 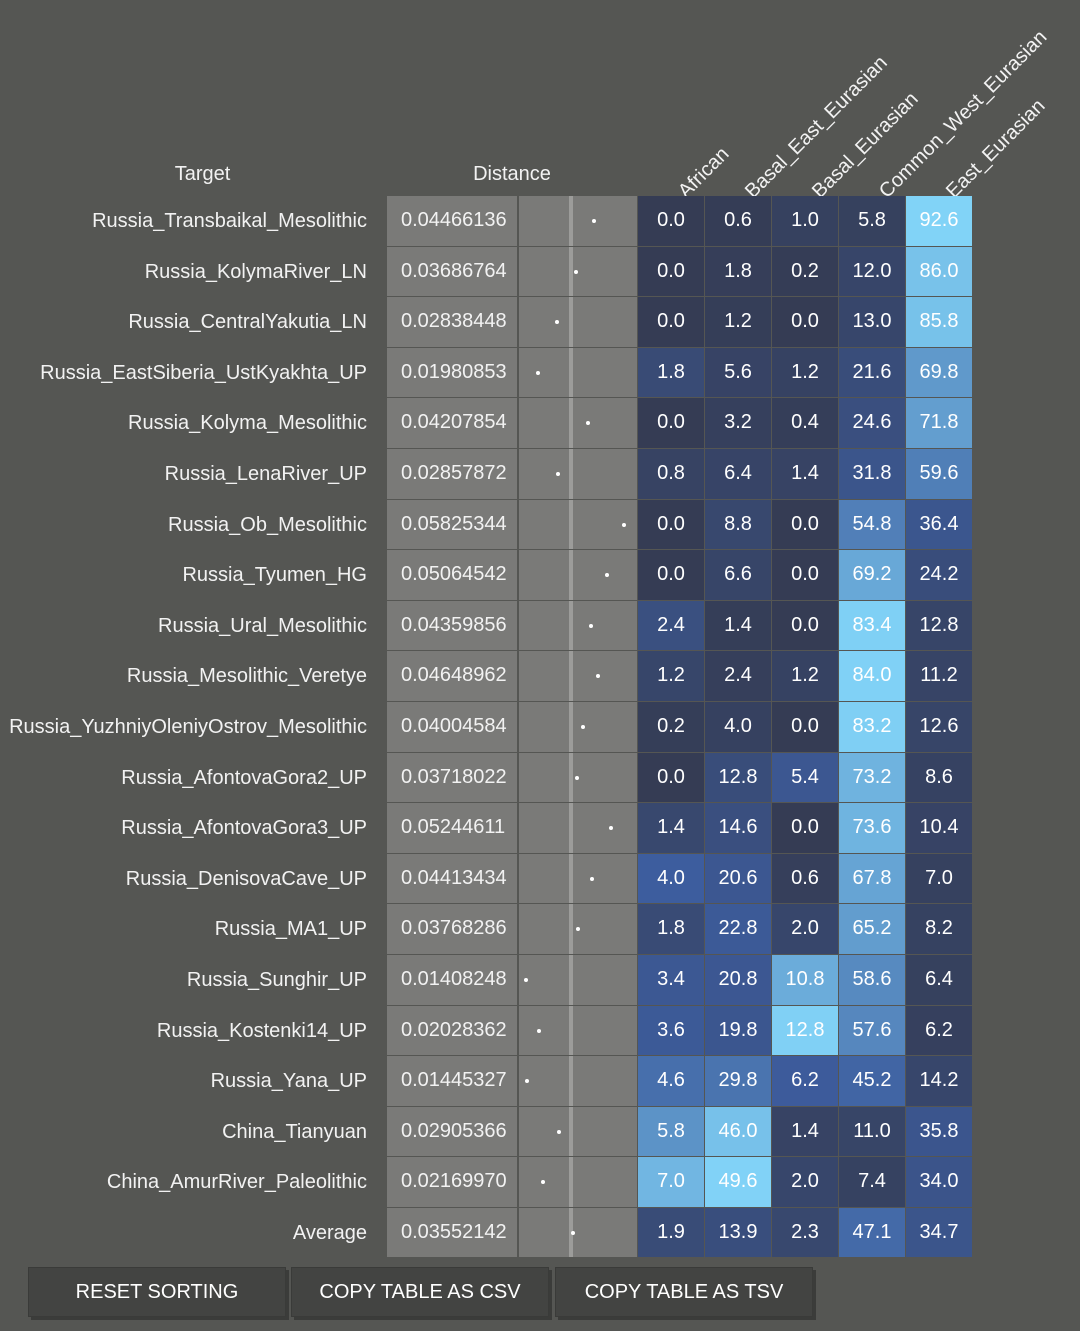 What do you see at coordinates (872, 878) in the screenshot?
I see `value-cell-common-west-eurasian: 67.8` at bounding box center [872, 878].